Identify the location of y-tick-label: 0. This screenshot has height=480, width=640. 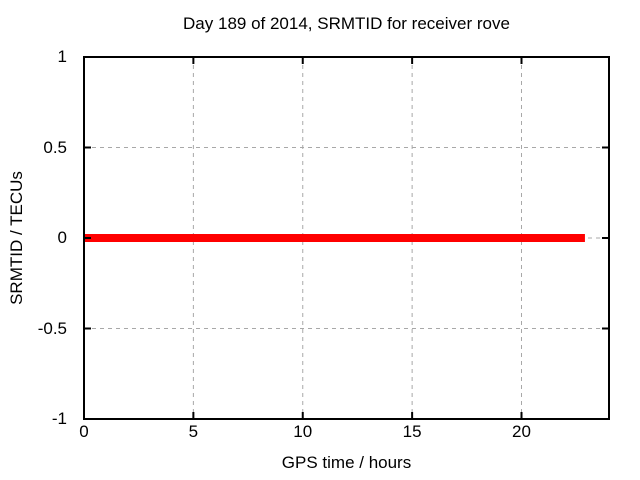
(62, 237).